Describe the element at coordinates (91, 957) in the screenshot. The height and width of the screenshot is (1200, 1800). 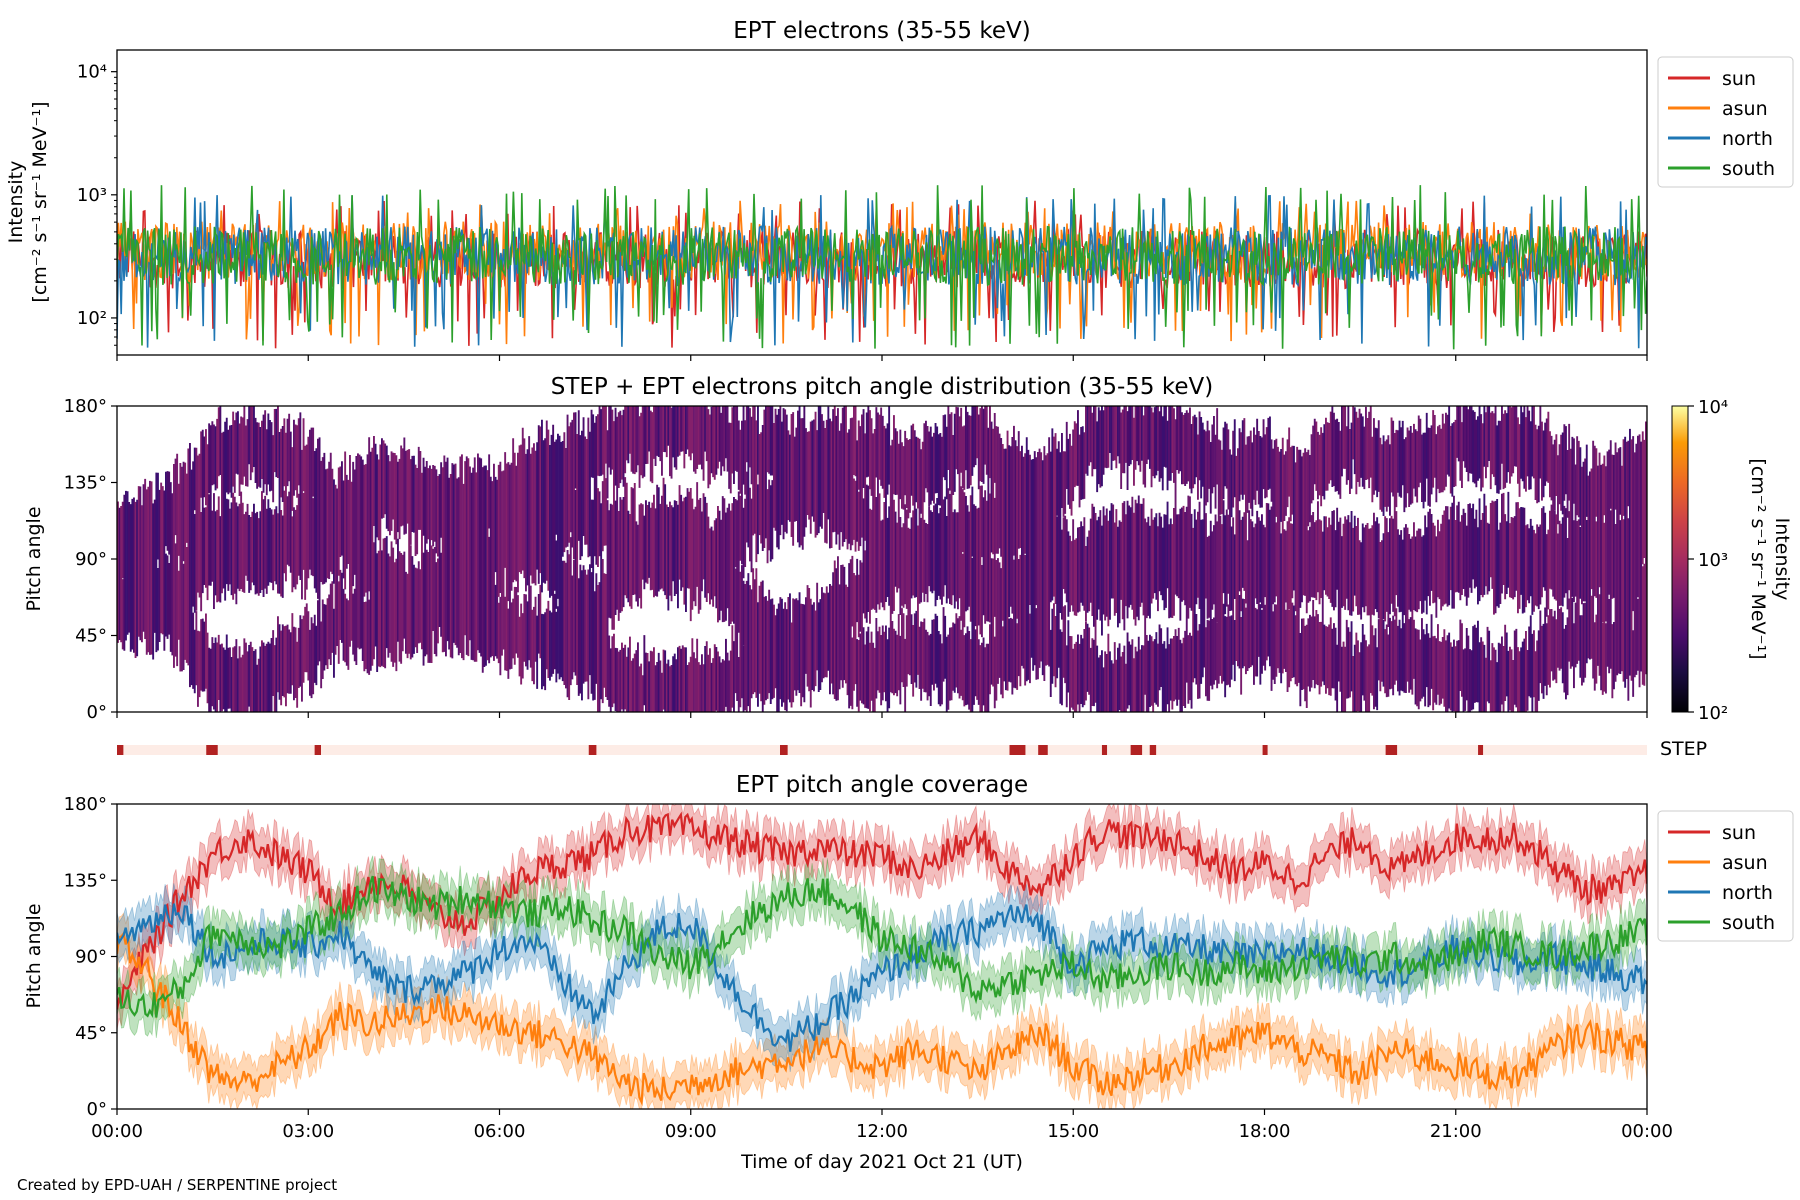
I see `y-tick-label: 90°` at that location.